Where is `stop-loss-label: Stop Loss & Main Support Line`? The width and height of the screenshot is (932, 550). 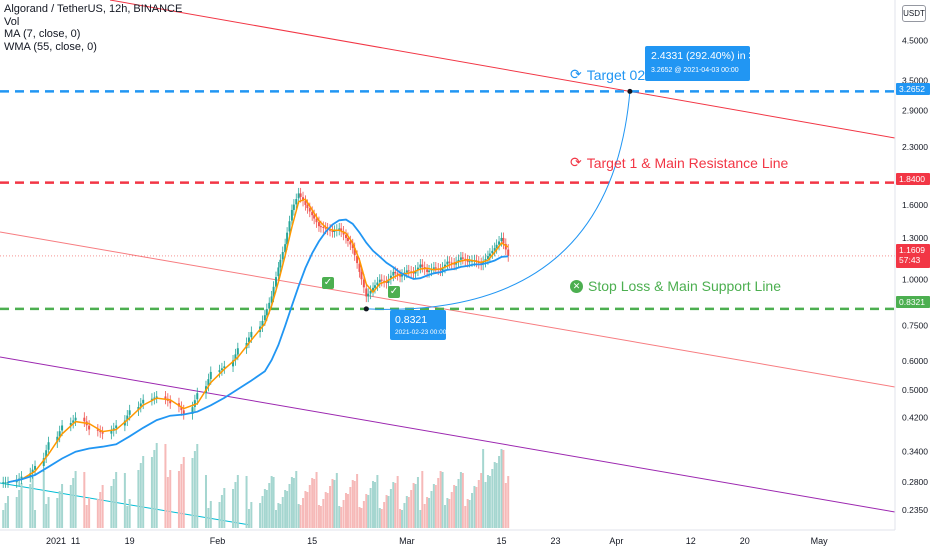 stop-loss-label: Stop Loss & Main Support Line is located at coordinates (685, 286).